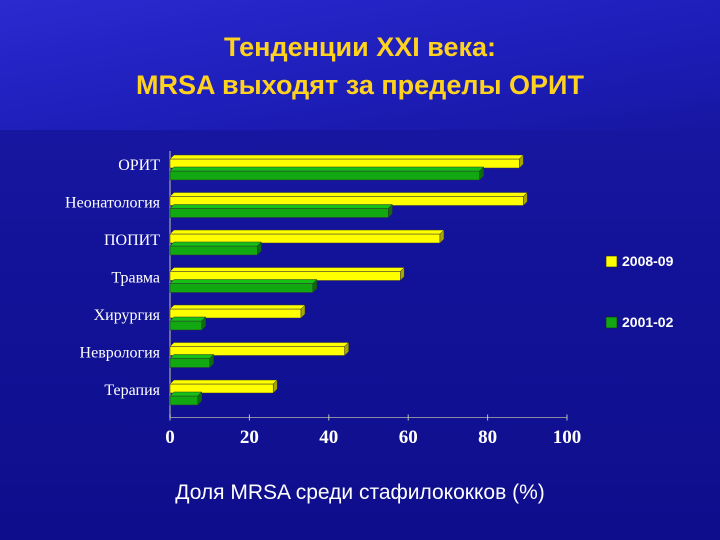  I want to click on title-line-2: MRSA выходят за пределы ОРИТ, so click(360, 85).